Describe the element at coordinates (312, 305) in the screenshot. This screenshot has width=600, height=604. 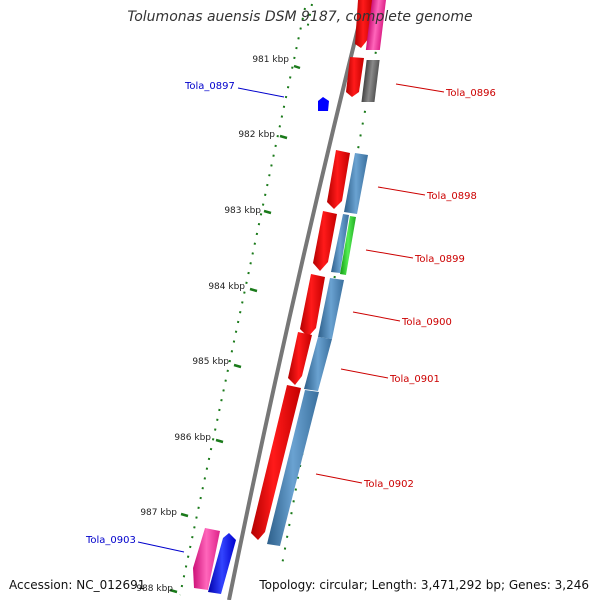
I see `gene-tola-0900-arrow` at that location.